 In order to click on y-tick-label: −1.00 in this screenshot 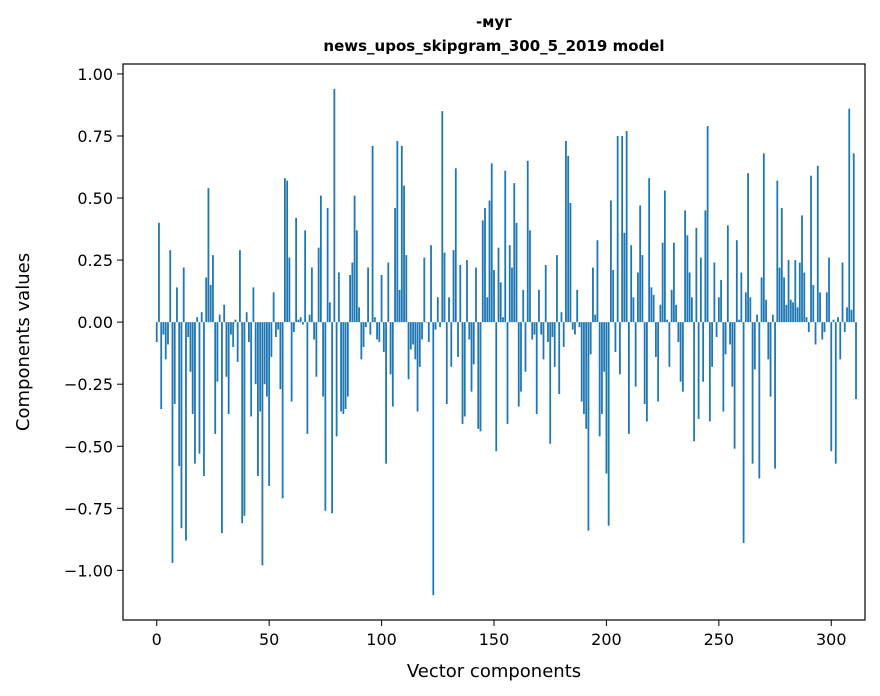, I will do `click(88, 570)`.